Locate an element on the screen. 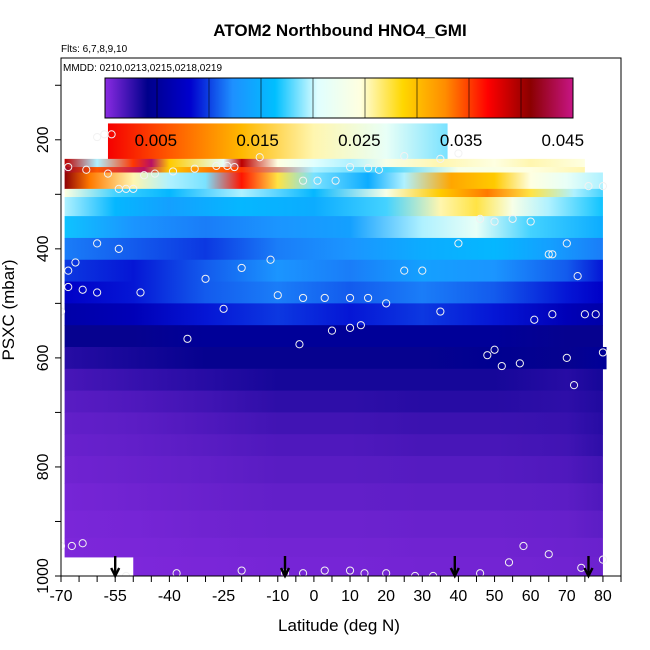 This screenshot has height=650, width=650. y-tick-label: 400 is located at coordinates (43, 248).